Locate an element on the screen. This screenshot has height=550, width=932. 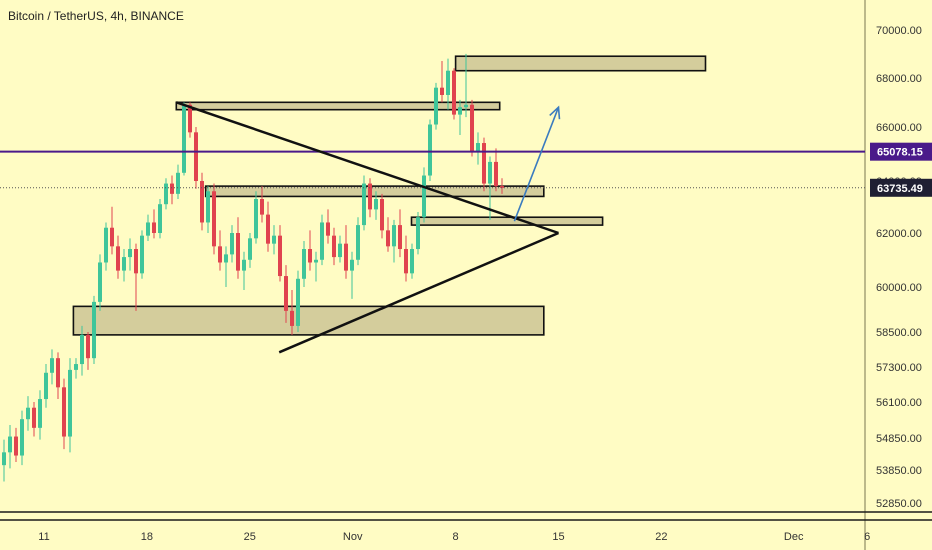
y-tick-label: 68000.00 is located at coordinates (899, 79).